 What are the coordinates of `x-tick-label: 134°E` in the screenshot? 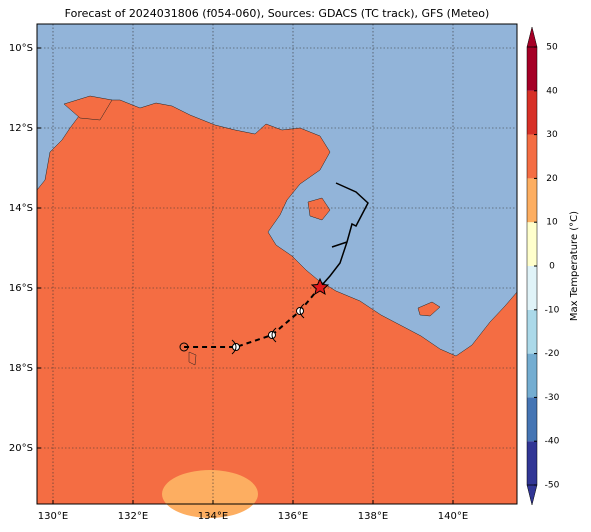 It's located at (213, 516).